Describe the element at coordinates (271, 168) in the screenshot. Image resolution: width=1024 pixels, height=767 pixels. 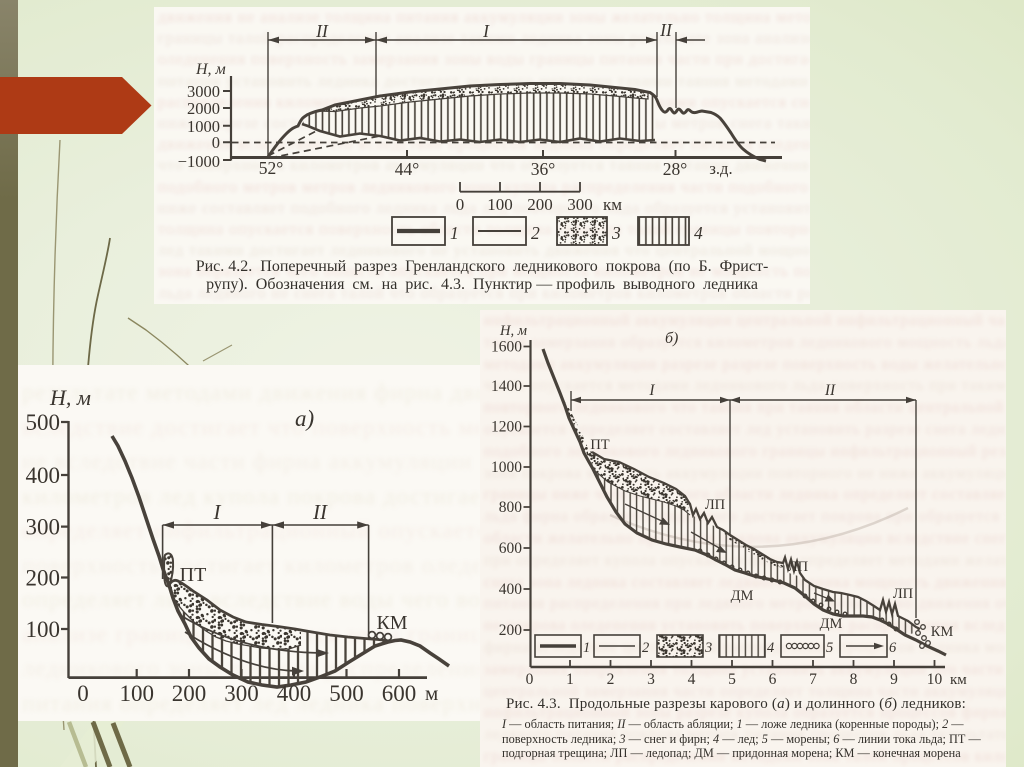
I see `svg-text: 52°` at that location.